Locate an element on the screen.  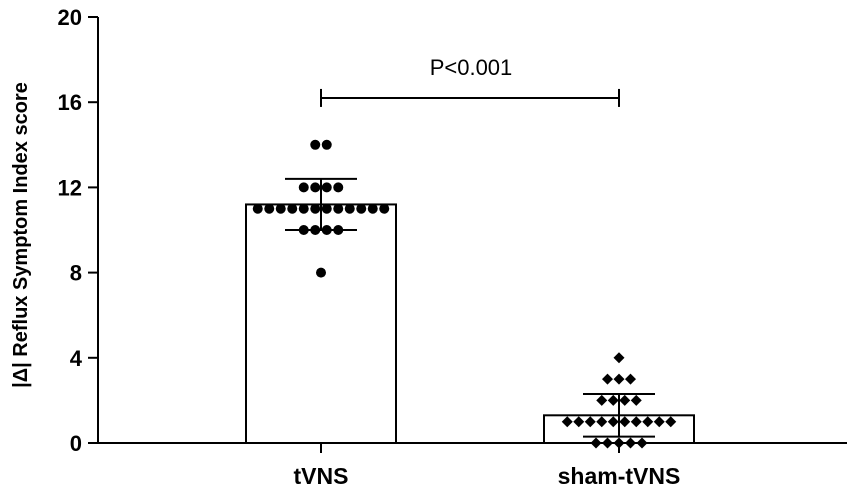
x-tick-label: sham-tVNS is located at coordinates (619, 476).